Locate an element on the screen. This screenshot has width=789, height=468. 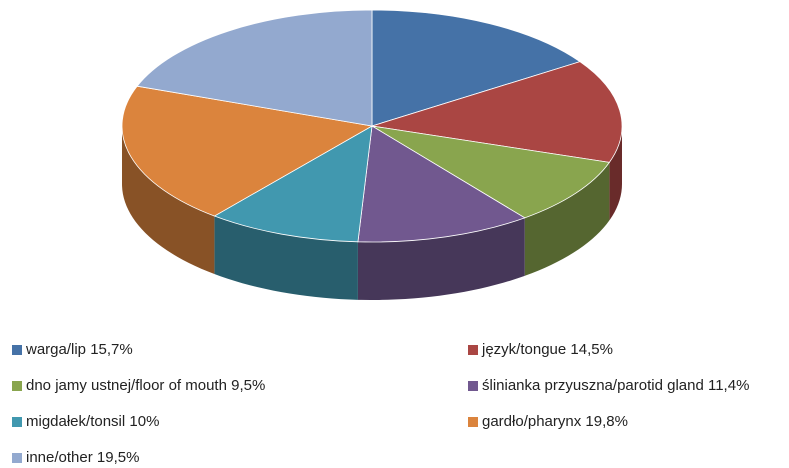
legend-label: migdałek/tonsil 10% is located at coordinates (92, 421).